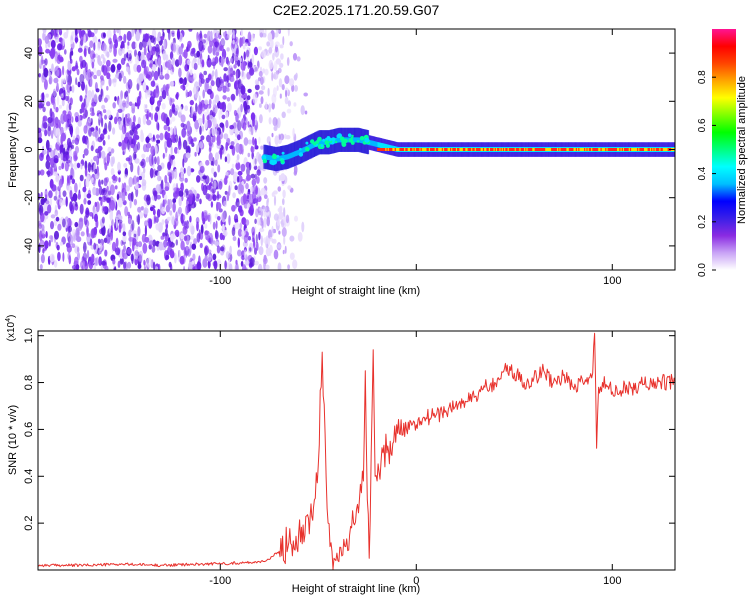  Describe the element at coordinates (612, 281) in the screenshot. I see `x-tick-label: 100` at that location.